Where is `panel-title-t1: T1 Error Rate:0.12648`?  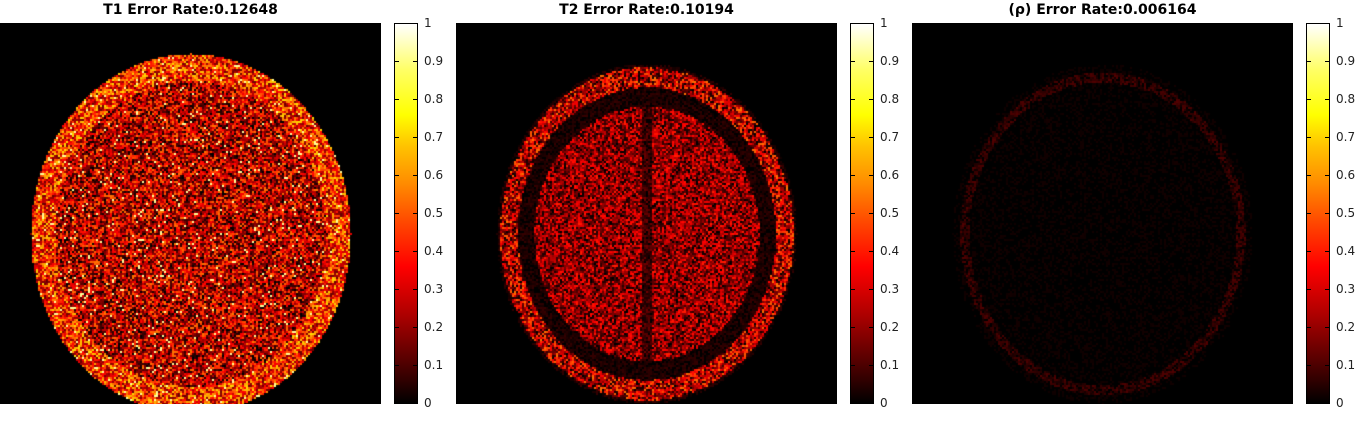 panel-title-t1: T1 Error Rate:0.12648 is located at coordinates (190, 10).